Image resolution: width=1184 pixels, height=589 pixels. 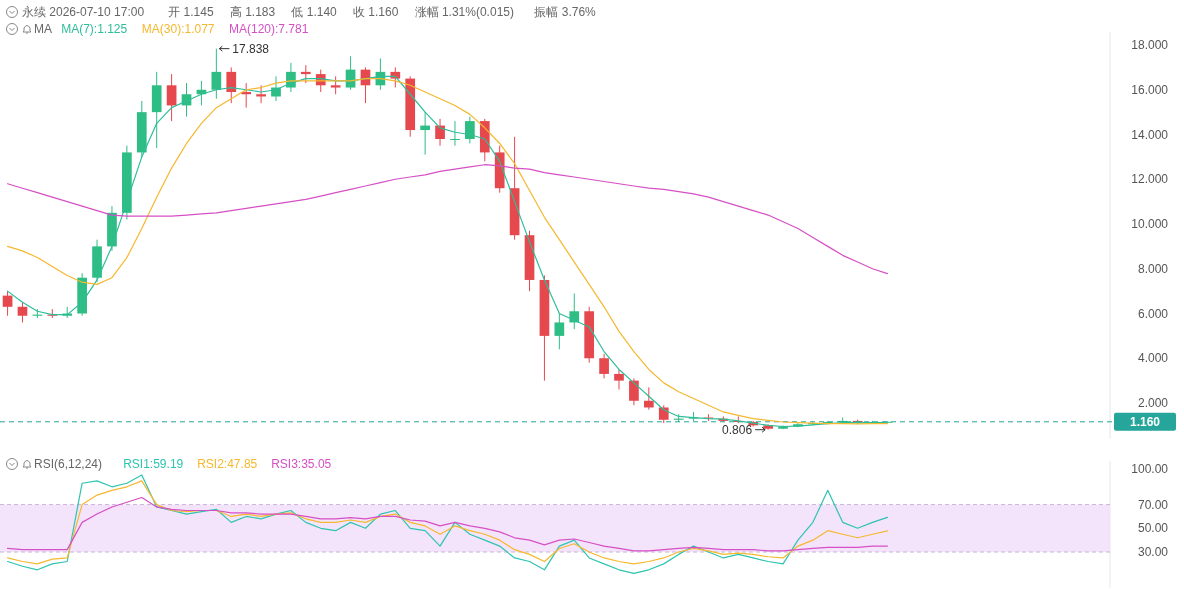 I want to click on y-tick-label: 50.00, so click(x=1153, y=528).